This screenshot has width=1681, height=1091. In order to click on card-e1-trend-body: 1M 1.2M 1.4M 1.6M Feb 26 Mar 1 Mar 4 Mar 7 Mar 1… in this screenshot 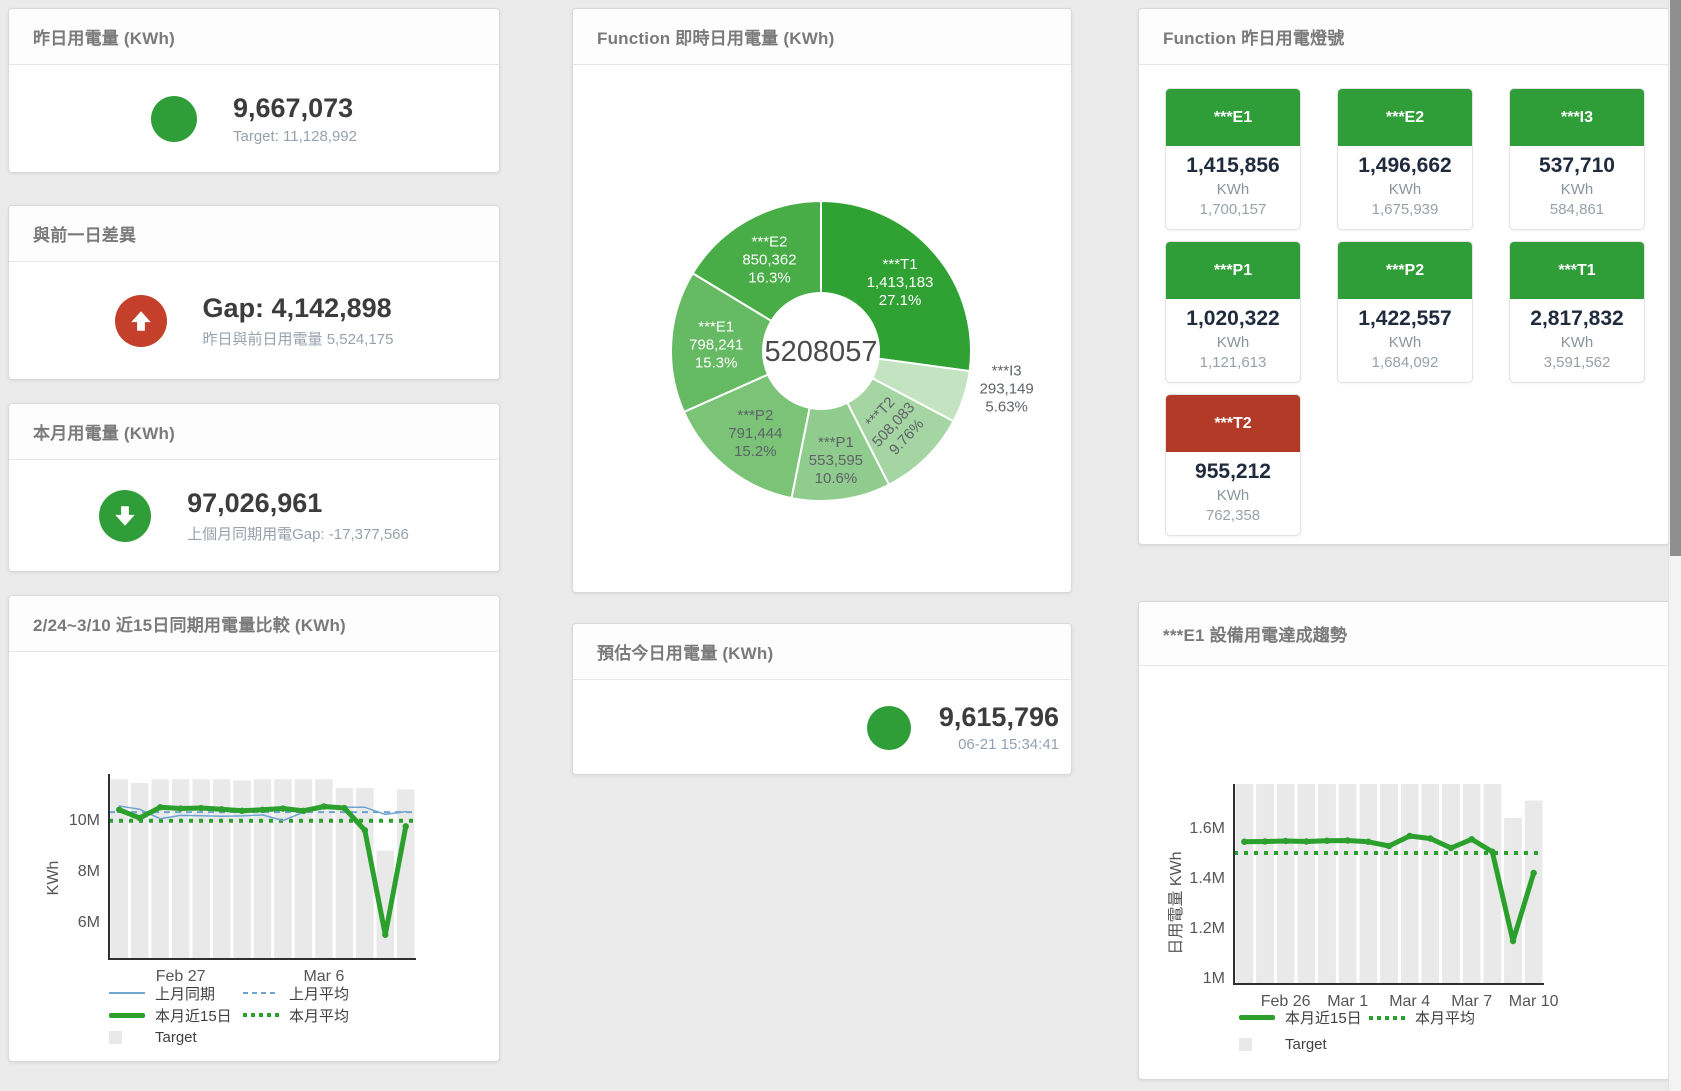, I will do `click(1404, 872)`.